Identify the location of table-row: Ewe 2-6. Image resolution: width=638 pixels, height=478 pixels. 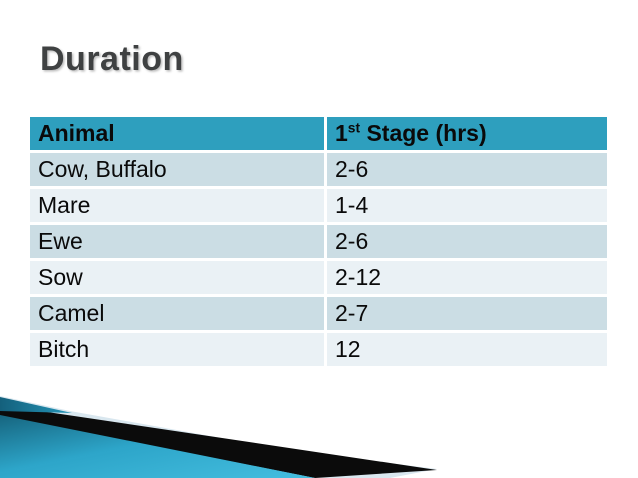
(318, 243).